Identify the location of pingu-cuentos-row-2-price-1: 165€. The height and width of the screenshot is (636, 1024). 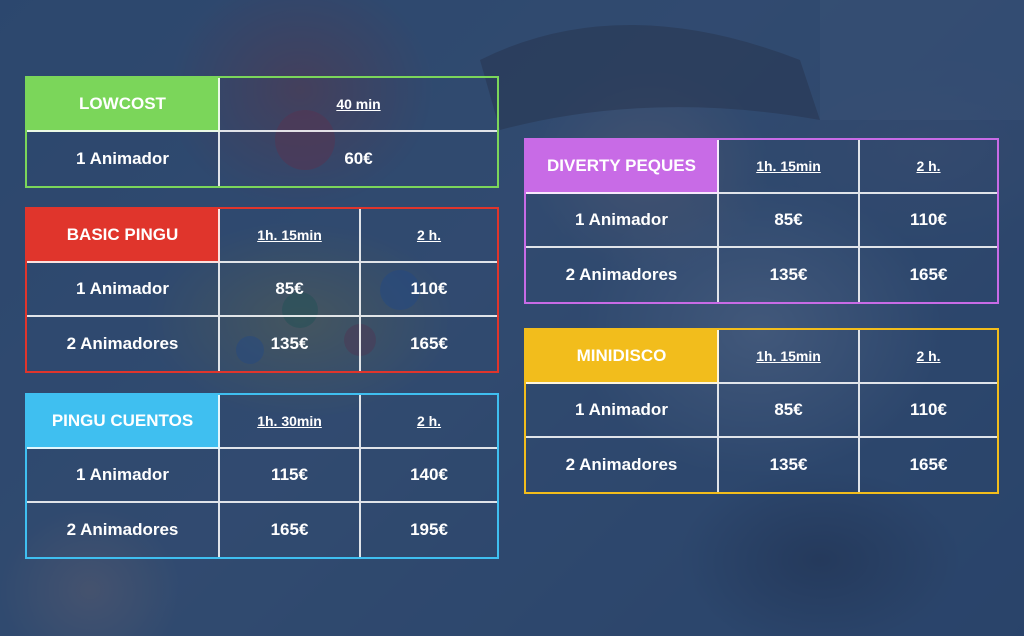
(290, 530).